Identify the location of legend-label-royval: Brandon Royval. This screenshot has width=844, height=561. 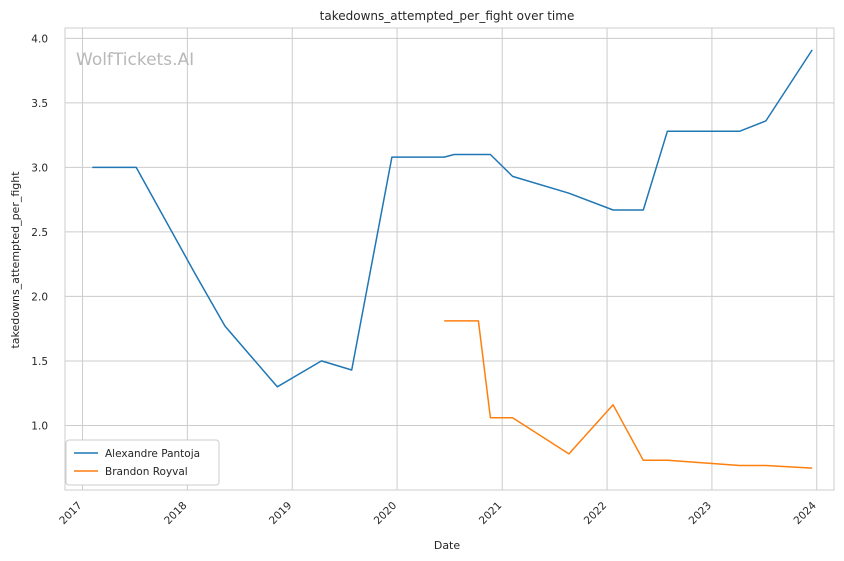
(146, 472).